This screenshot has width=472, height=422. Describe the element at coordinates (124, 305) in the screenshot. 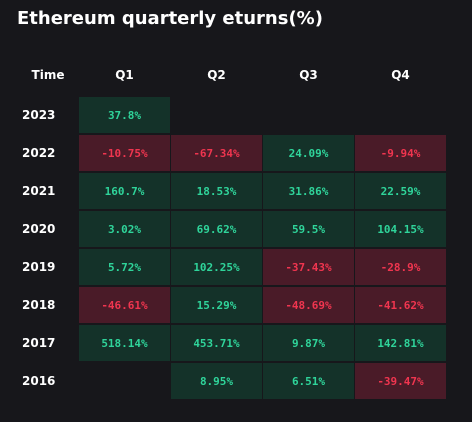

I see `return-cell: -46.61%` at that location.